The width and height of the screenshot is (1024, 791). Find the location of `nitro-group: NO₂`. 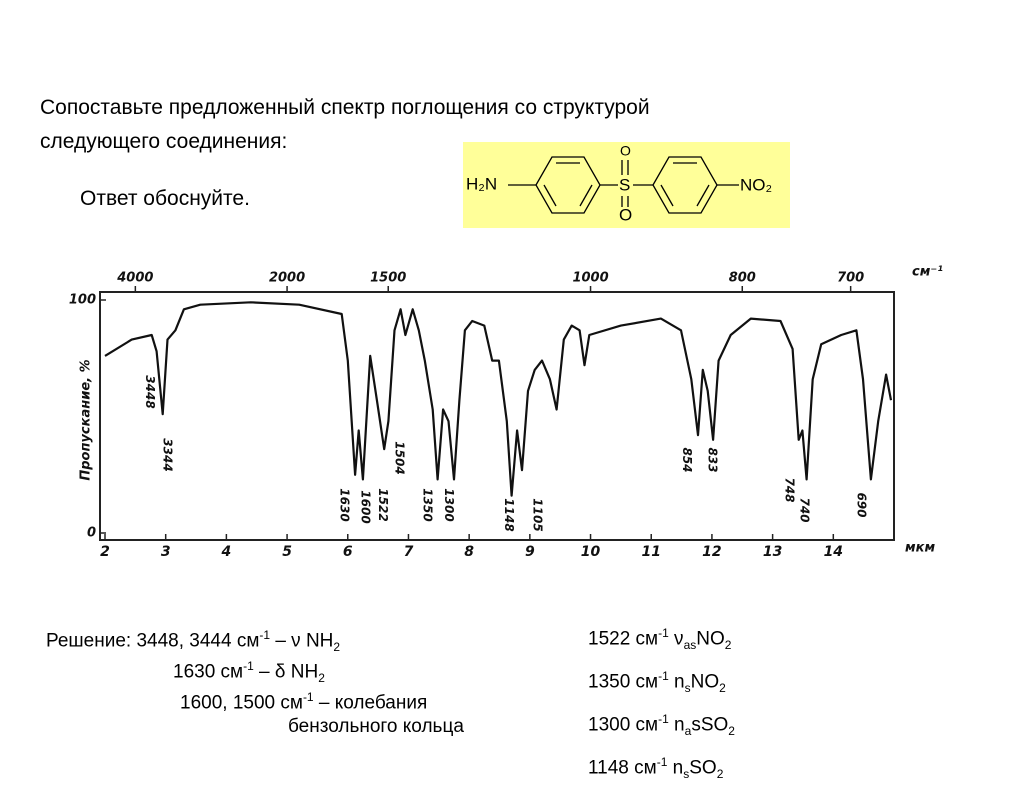

nitro-group: NO₂ is located at coordinates (756, 184).